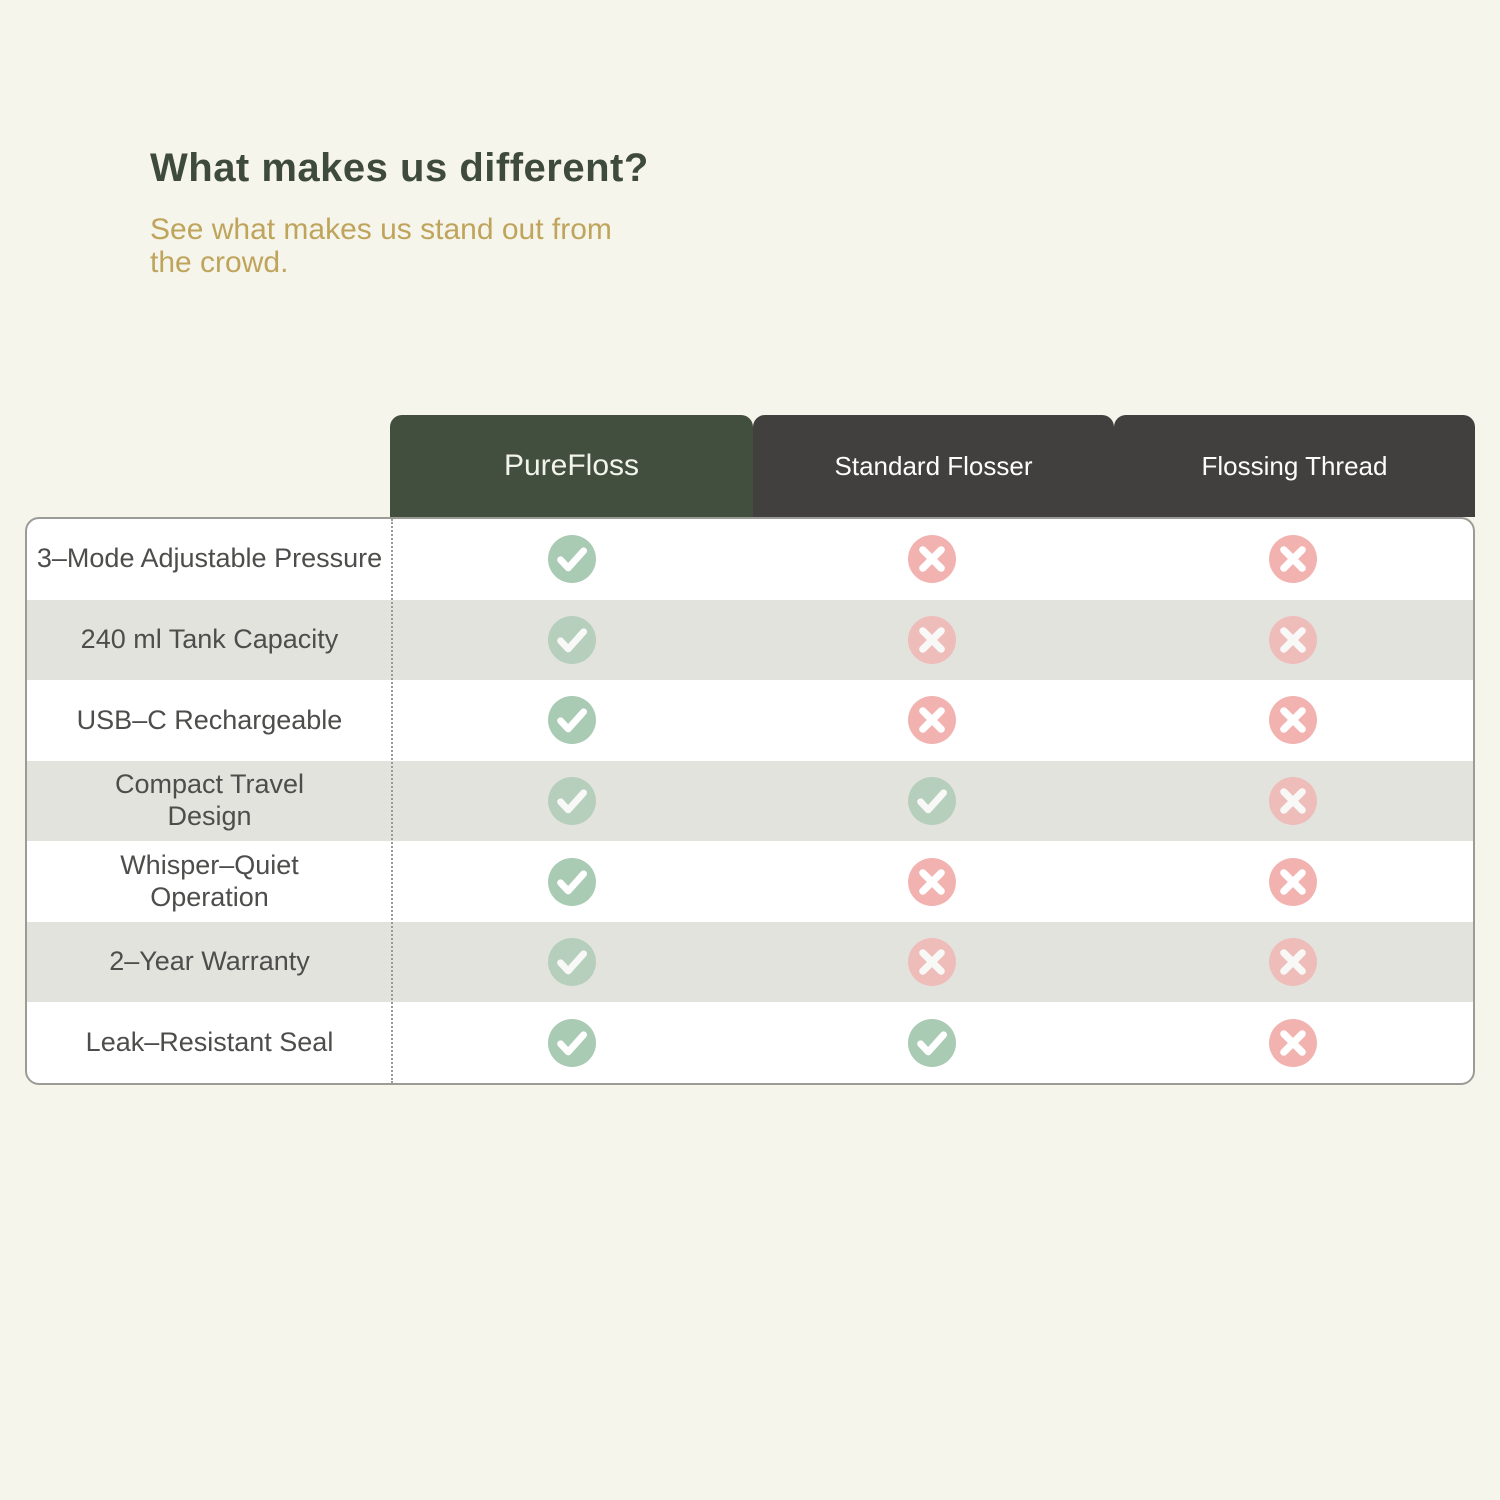 The height and width of the screenshot is (1500, 1500). I want to click on feature-label: Leak–Resistant Seal, so click(209, 1041).